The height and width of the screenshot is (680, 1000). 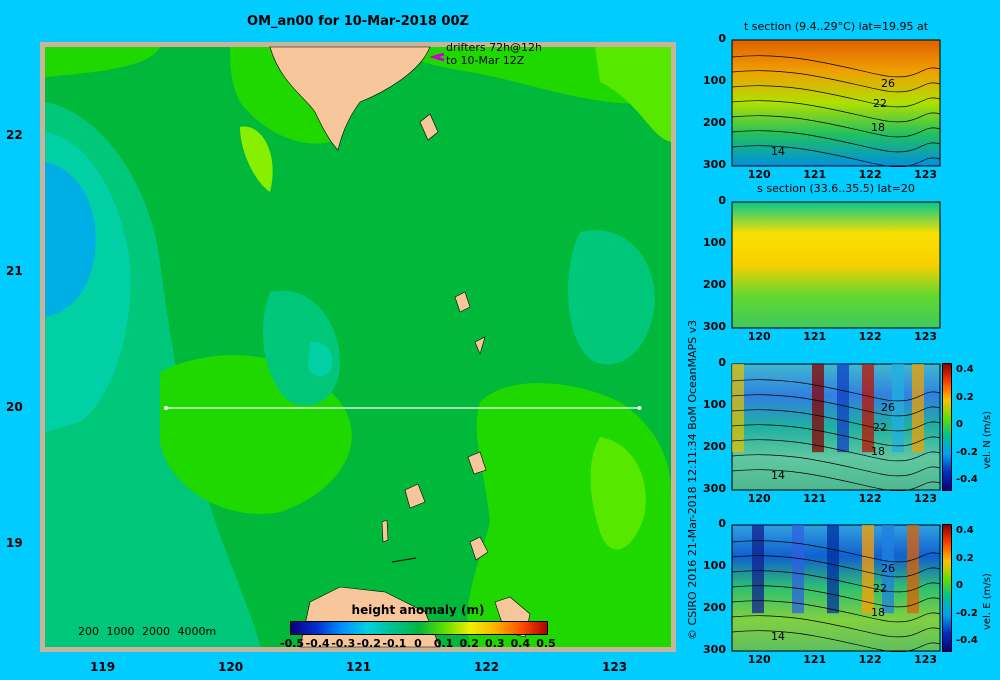 What do you see at coordinates (14, 543) in the screenshot?
I see `lat-tick-19: 19` at bounding box center [14, 543].